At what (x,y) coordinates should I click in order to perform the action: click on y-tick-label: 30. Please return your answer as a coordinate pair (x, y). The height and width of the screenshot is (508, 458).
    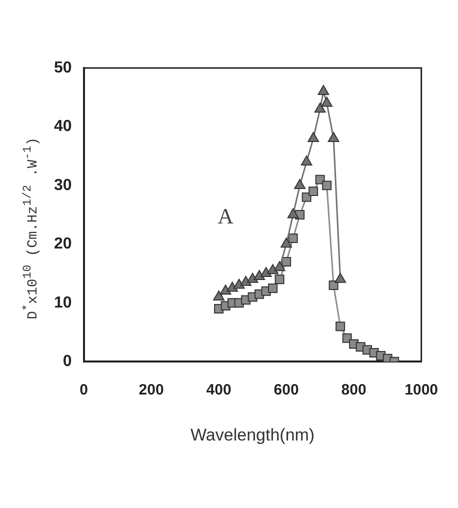
    Looking at the image, I should click on (63, 185).